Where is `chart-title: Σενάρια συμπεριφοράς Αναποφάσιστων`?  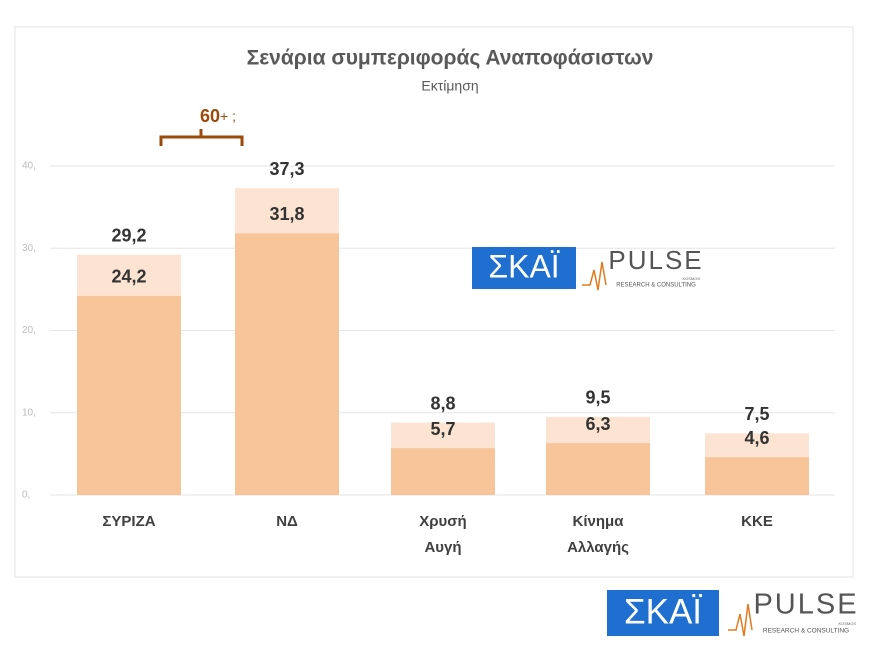
chart-title: Σενάρια συμπεριφοράς Αναποφάσιστων is located at coordinates (450, 58).